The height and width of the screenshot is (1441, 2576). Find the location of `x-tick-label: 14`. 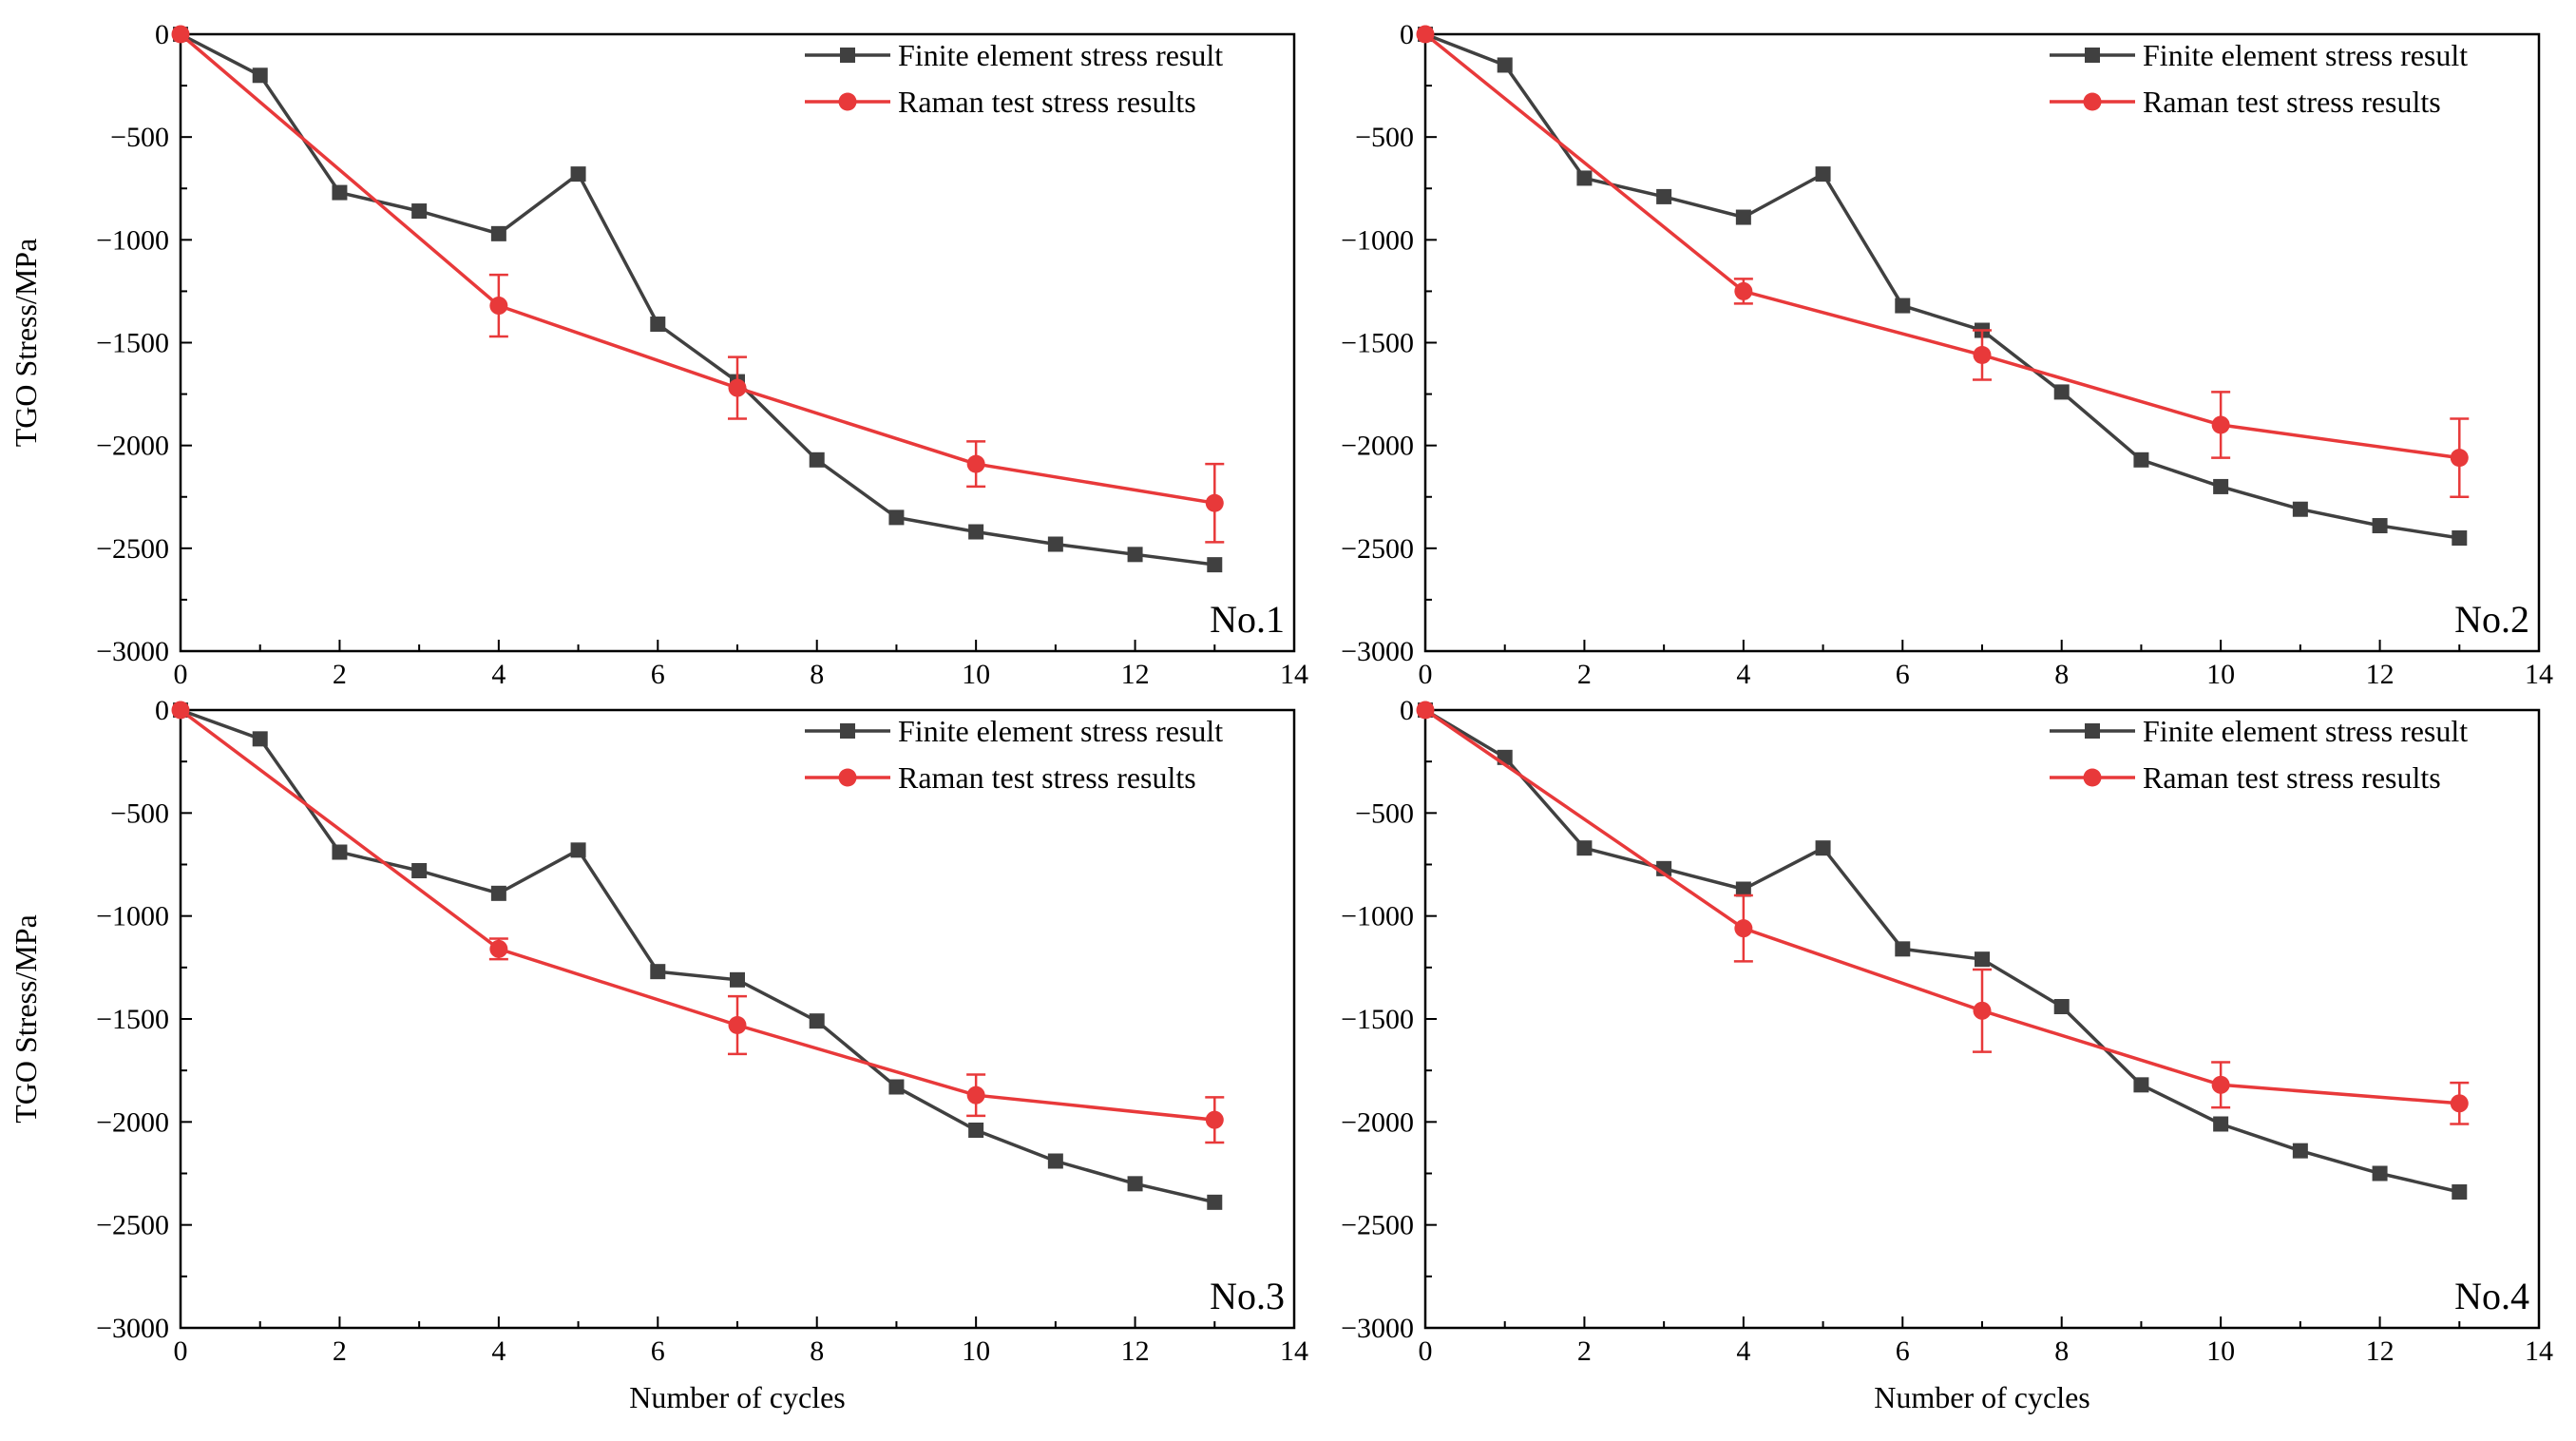

x-tick-label: 14 is located at coordinates (1294, 1351).